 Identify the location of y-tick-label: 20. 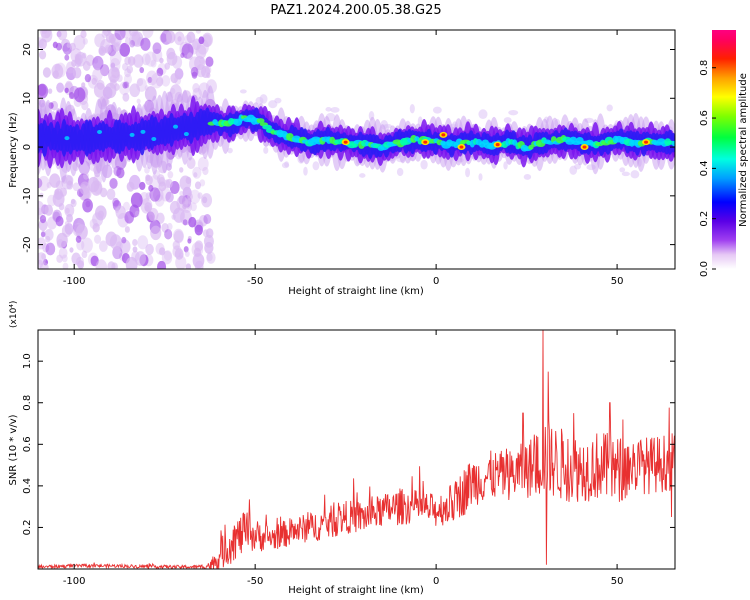
(27, 49).